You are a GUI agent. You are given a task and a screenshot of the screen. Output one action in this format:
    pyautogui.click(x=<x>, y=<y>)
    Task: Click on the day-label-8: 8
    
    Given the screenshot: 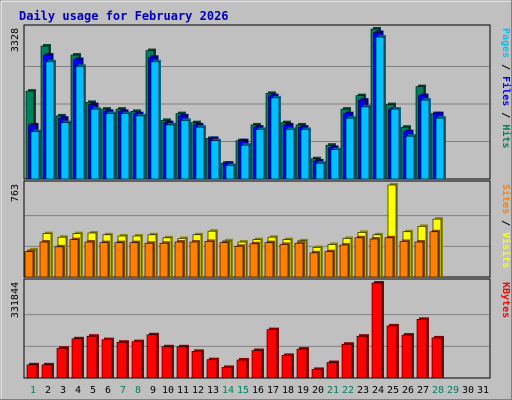 What is the action you would take?
    pyautogui.click(x=138, y=390)
    